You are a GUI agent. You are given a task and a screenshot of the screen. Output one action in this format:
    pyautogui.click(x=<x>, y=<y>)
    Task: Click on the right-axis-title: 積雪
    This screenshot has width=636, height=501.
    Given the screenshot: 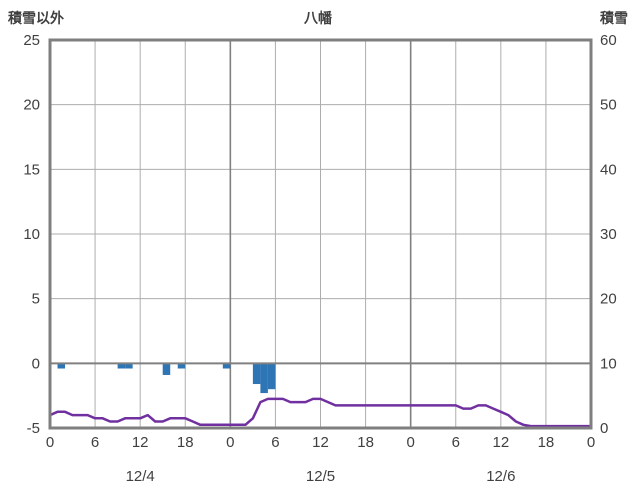 What is the action you would take?
    pyautogui.click(x=614, y=18)
    